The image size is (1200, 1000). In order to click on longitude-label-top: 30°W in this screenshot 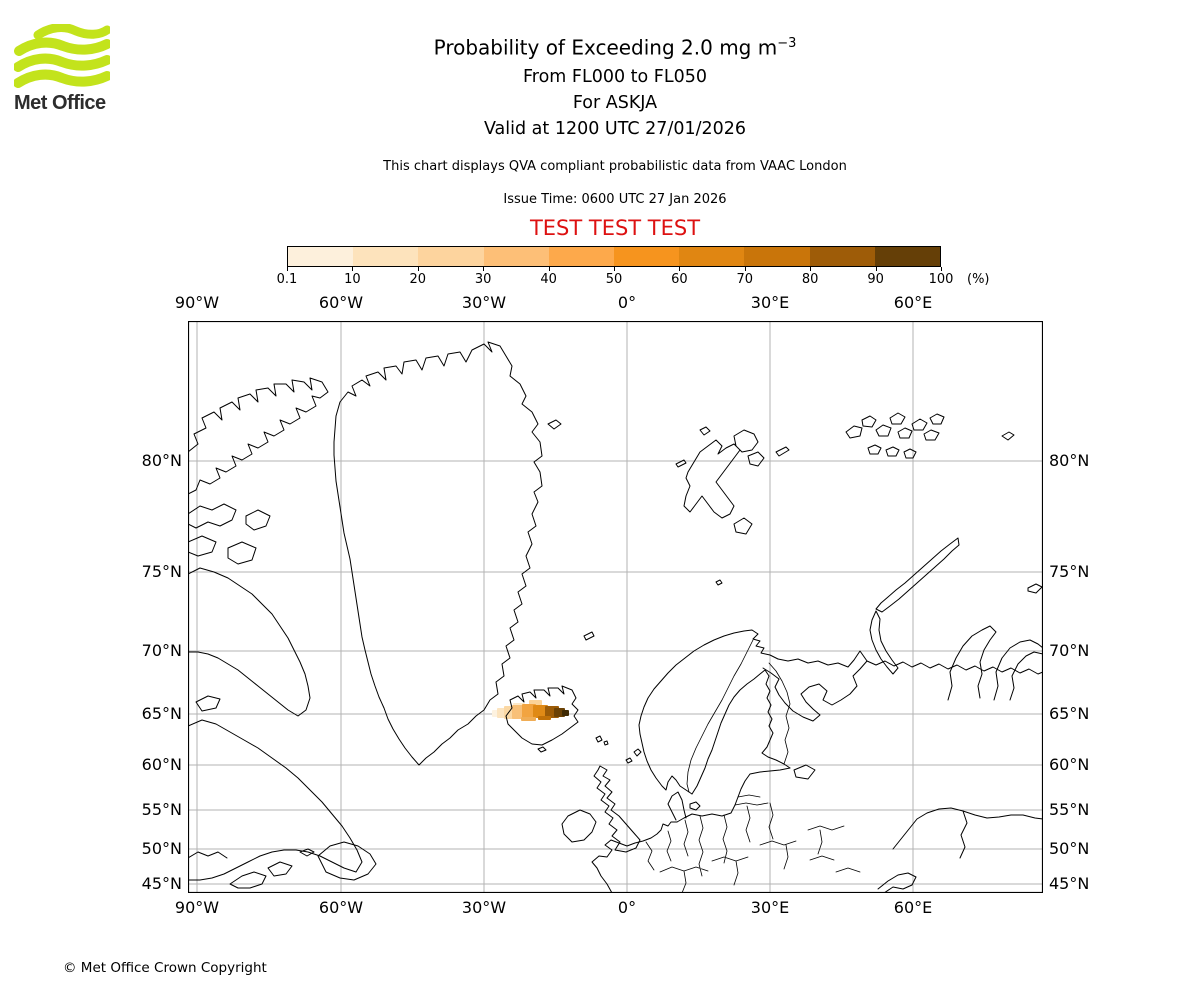, I will do `click(484, 302)`.